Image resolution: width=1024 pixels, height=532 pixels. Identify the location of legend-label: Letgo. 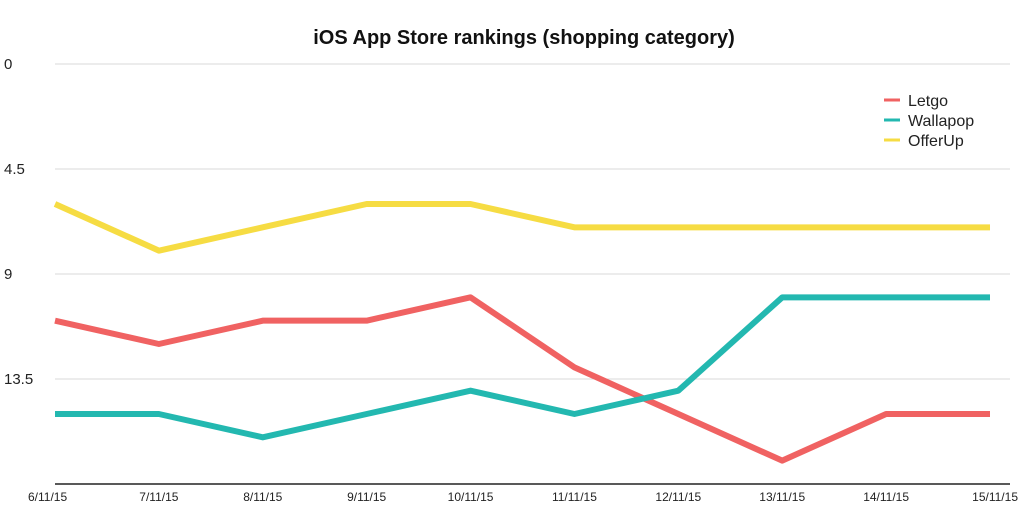
(928, 101).